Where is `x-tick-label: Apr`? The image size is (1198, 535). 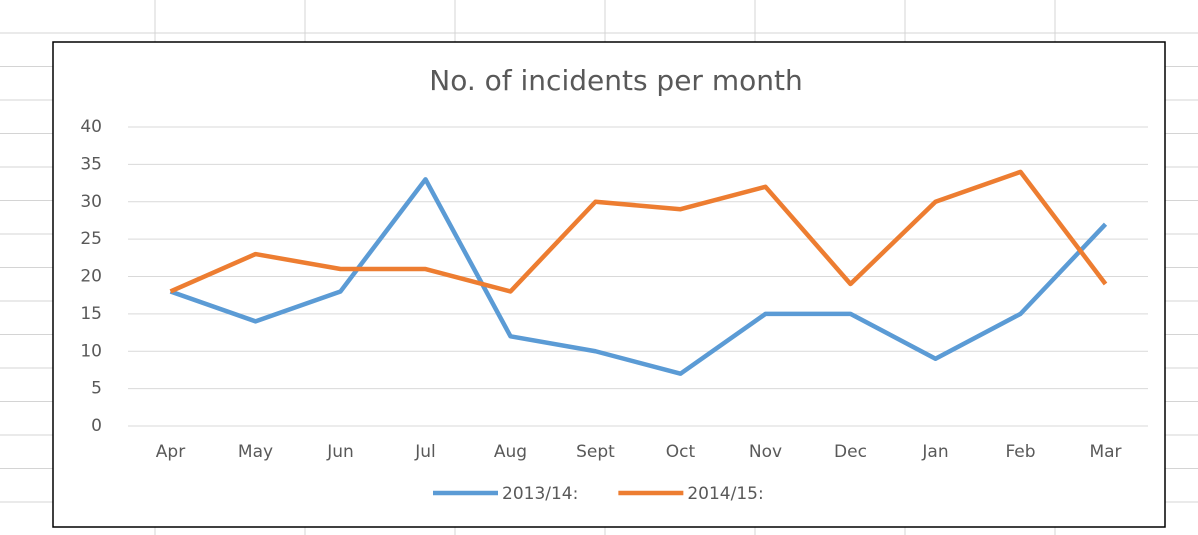
x-tick-label: Apr is located at coordinates (170, 452).